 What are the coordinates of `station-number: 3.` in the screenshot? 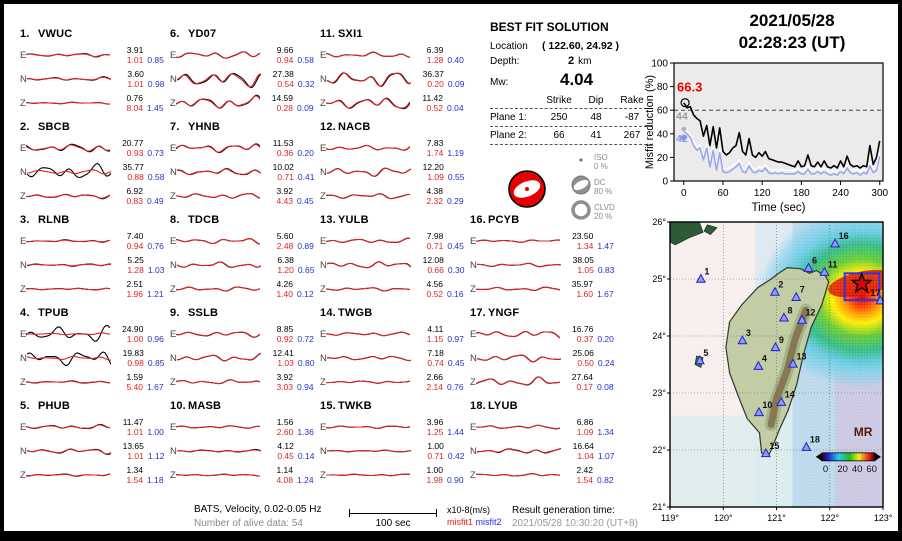 It's located at (25, 220).